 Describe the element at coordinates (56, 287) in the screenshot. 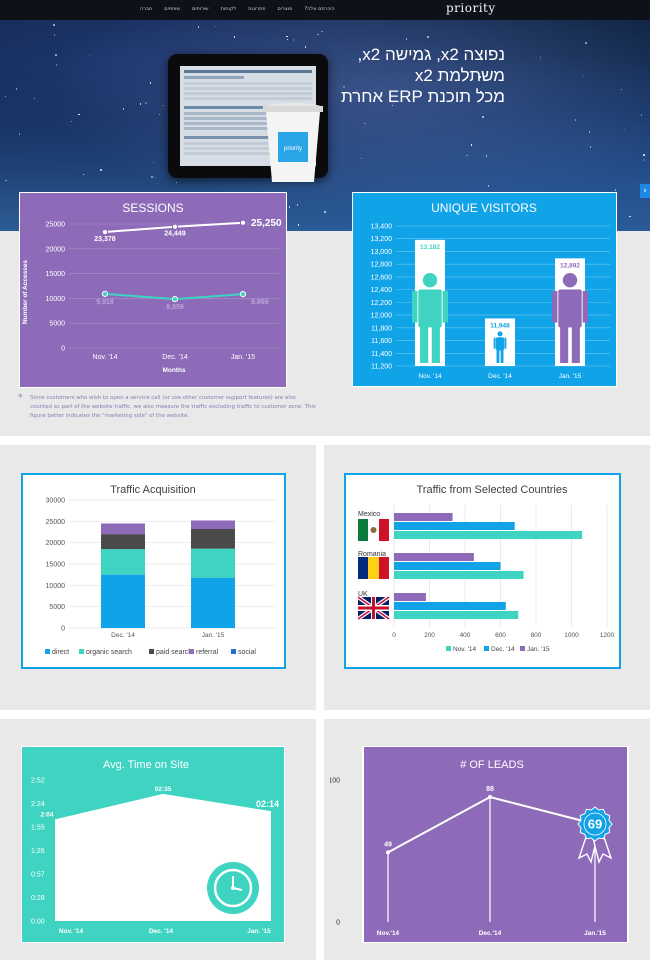

I see `sessions-y-ticks: 0 5000 10000 15000 20000 25000` at that location.